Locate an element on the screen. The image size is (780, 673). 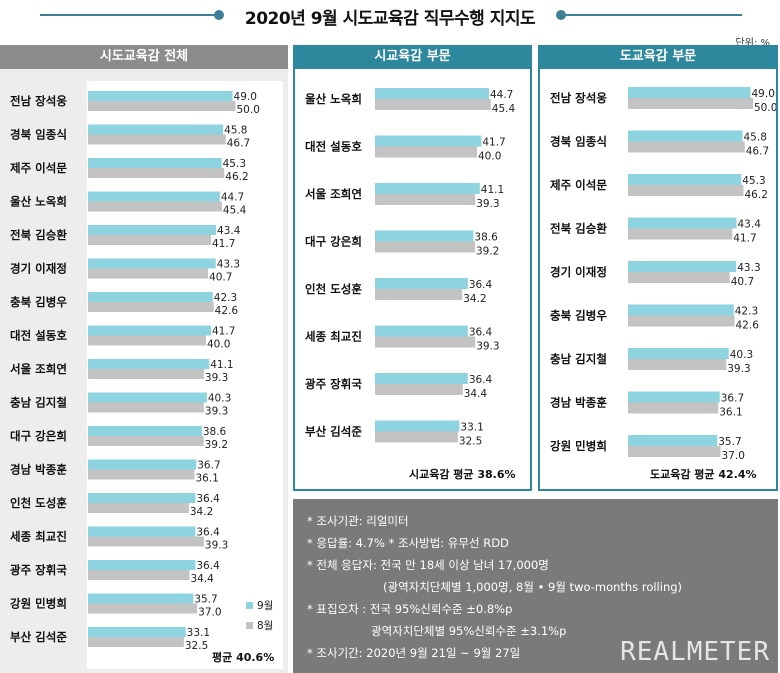
value-label-aug: 45.4 is located at coordinates (235, 211).